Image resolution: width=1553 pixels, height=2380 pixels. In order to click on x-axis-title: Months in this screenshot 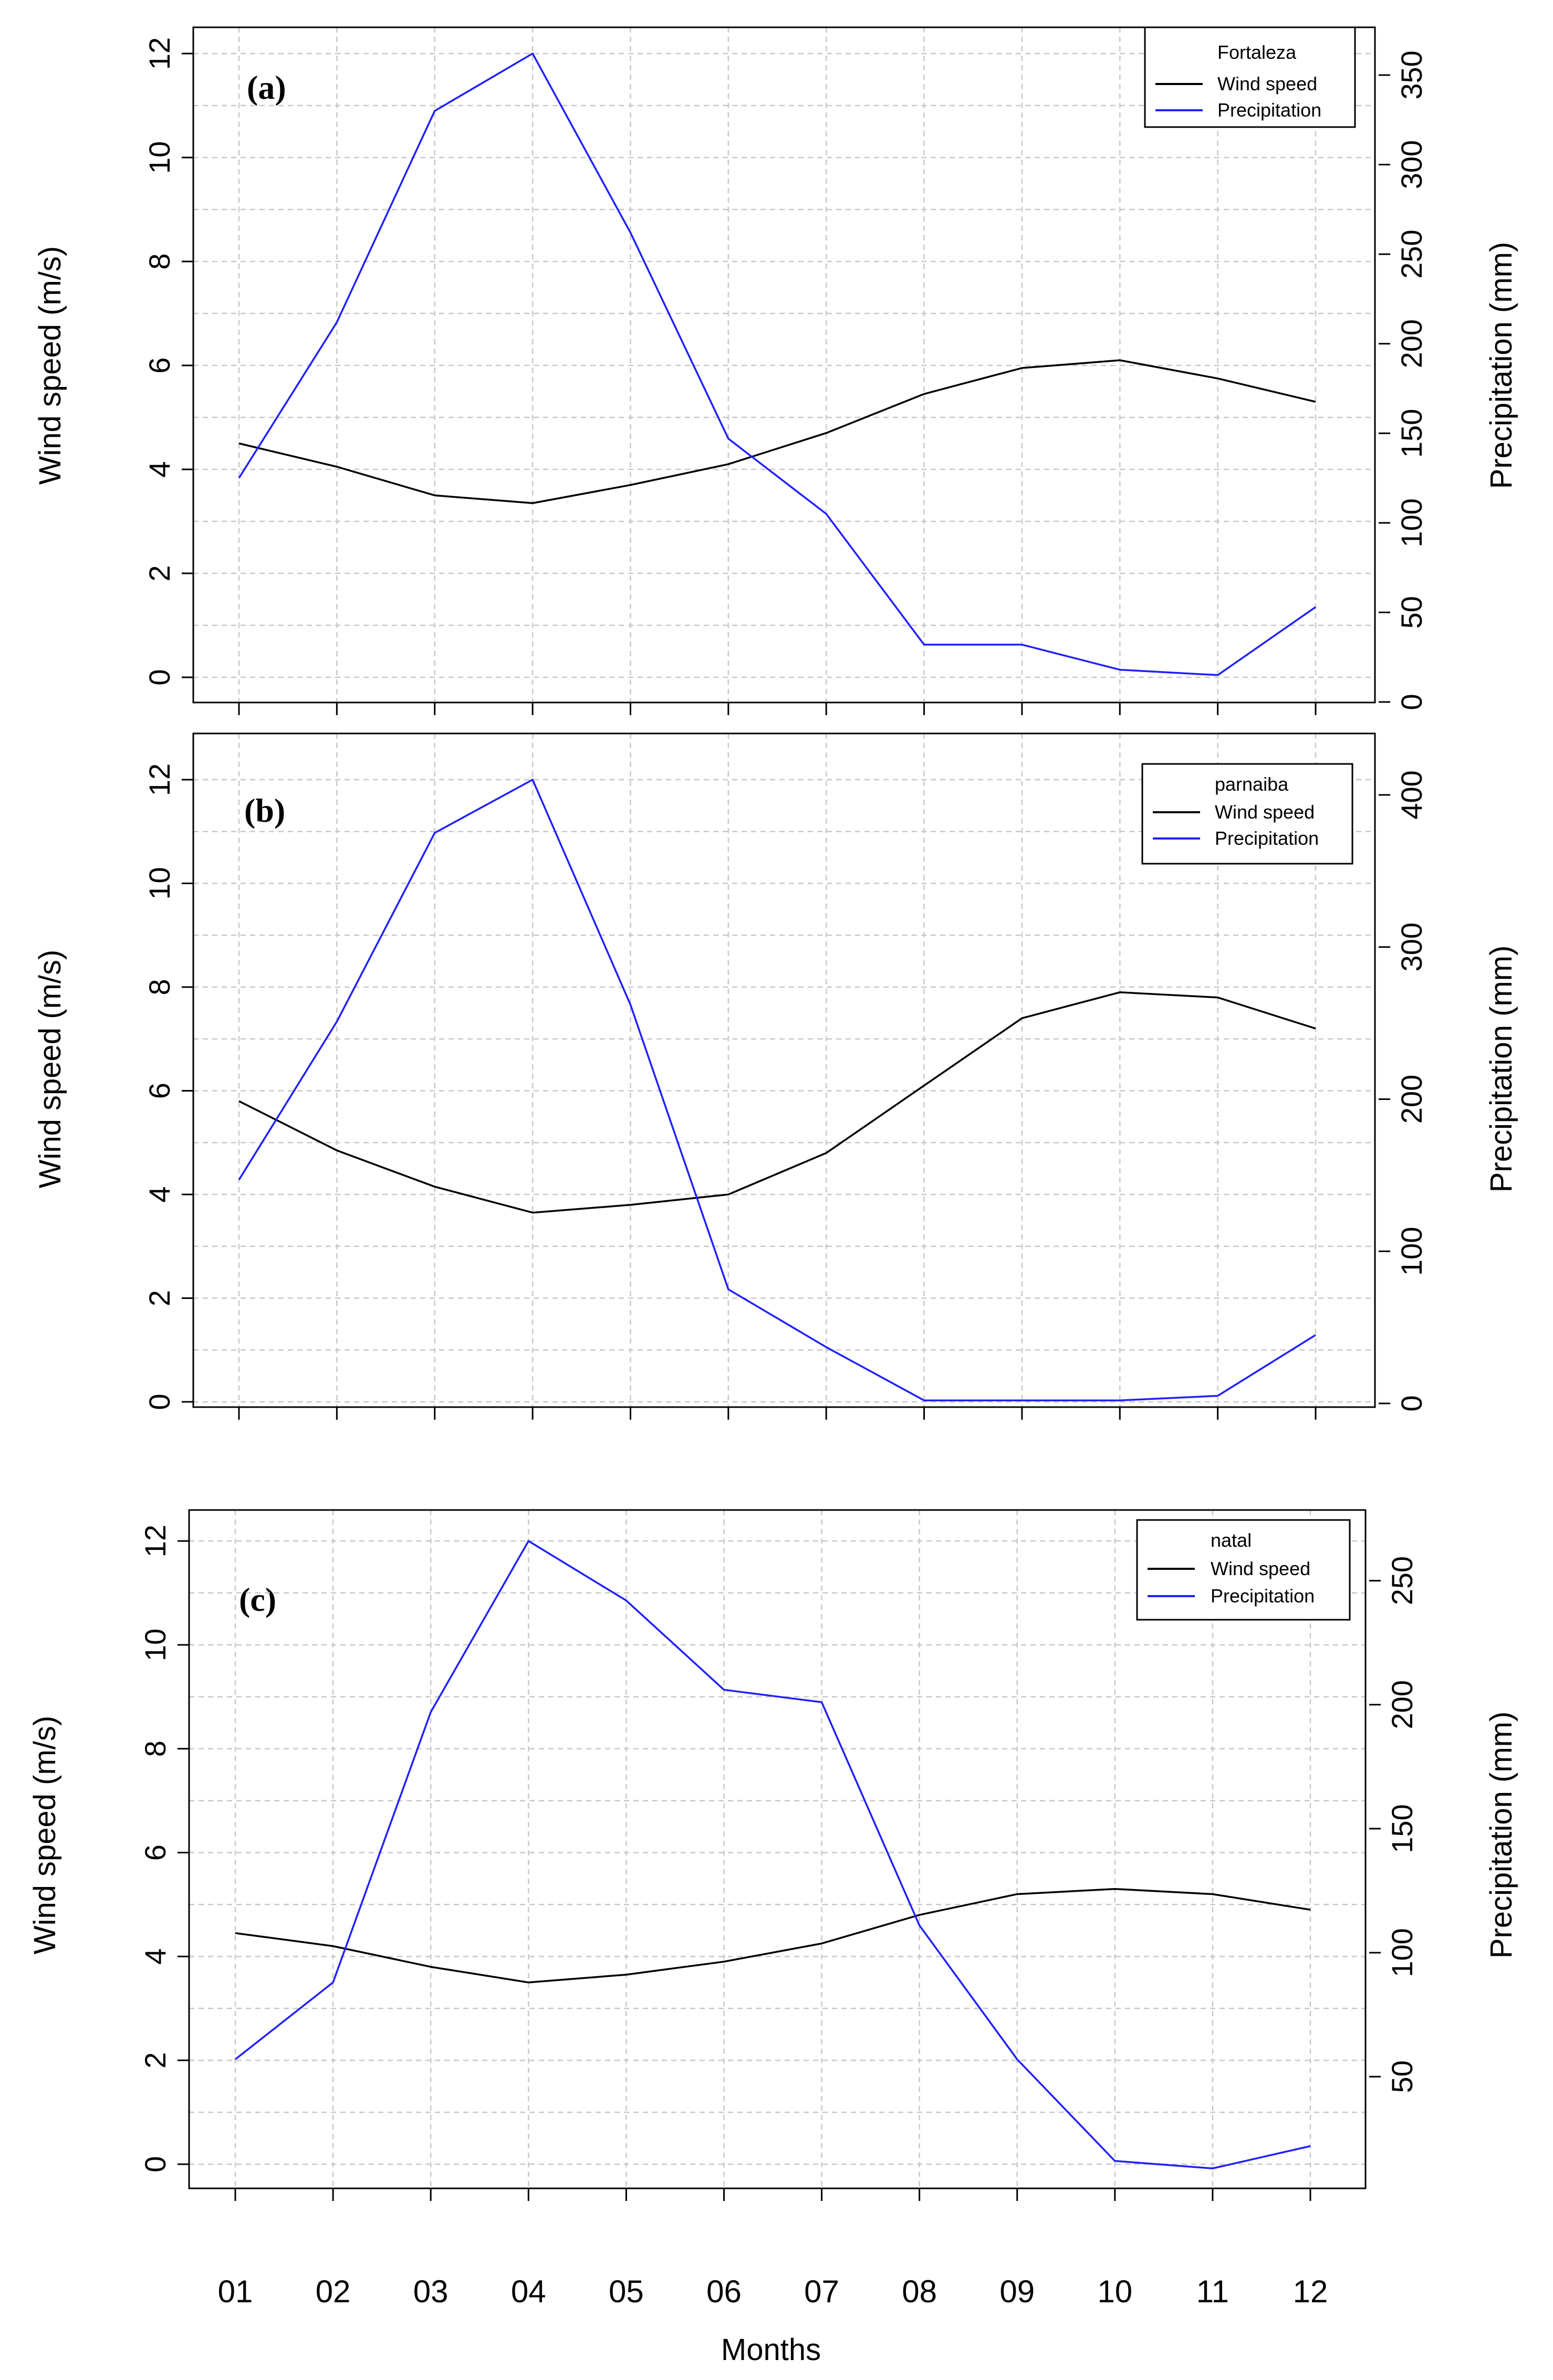, I will do `click(771, 2350)`.